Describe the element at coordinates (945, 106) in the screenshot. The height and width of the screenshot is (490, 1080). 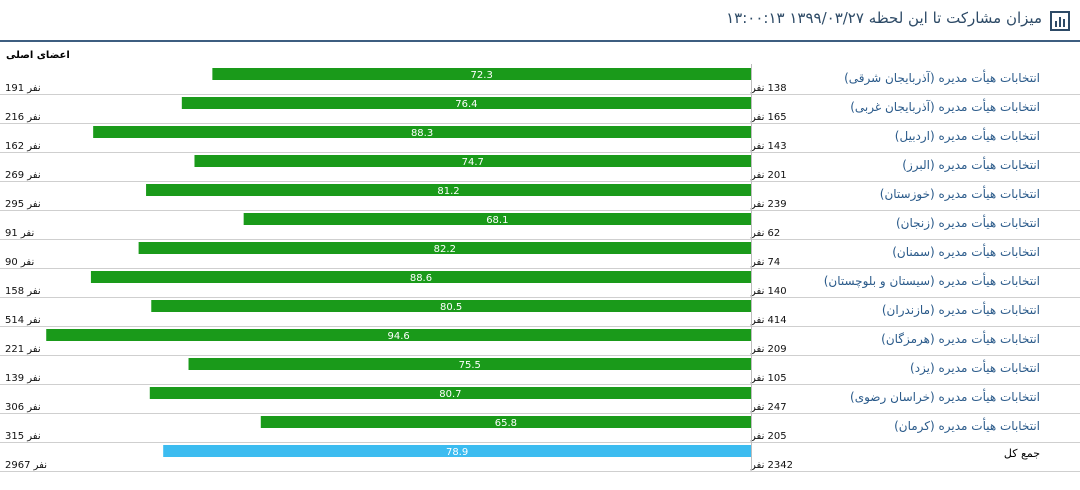
I see `row-label: انتخابات هیأت مدیره (آذربایجان غربی)` at that location.